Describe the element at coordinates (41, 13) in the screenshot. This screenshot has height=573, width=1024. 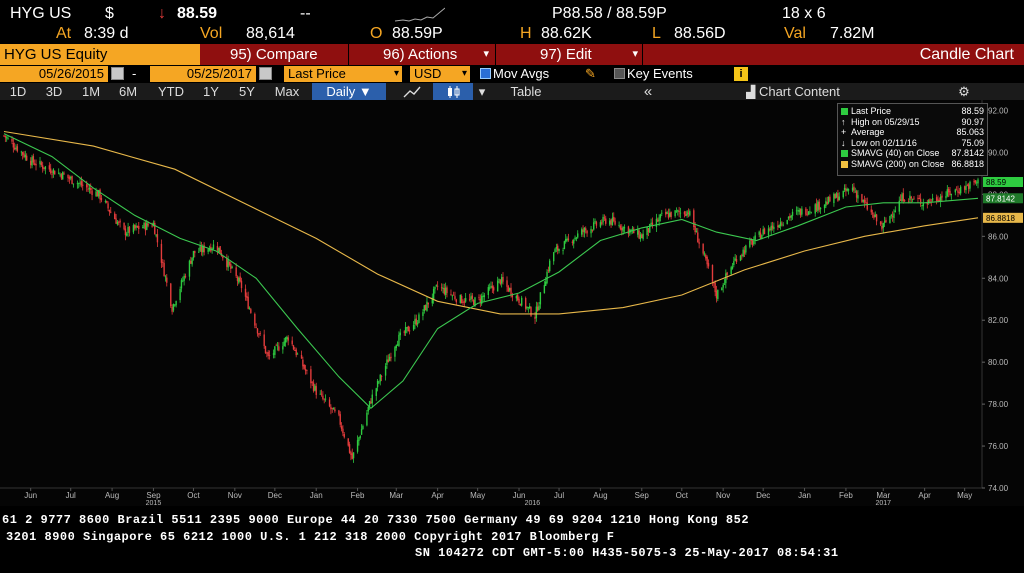
I see `ticker: HYG US` at that location.